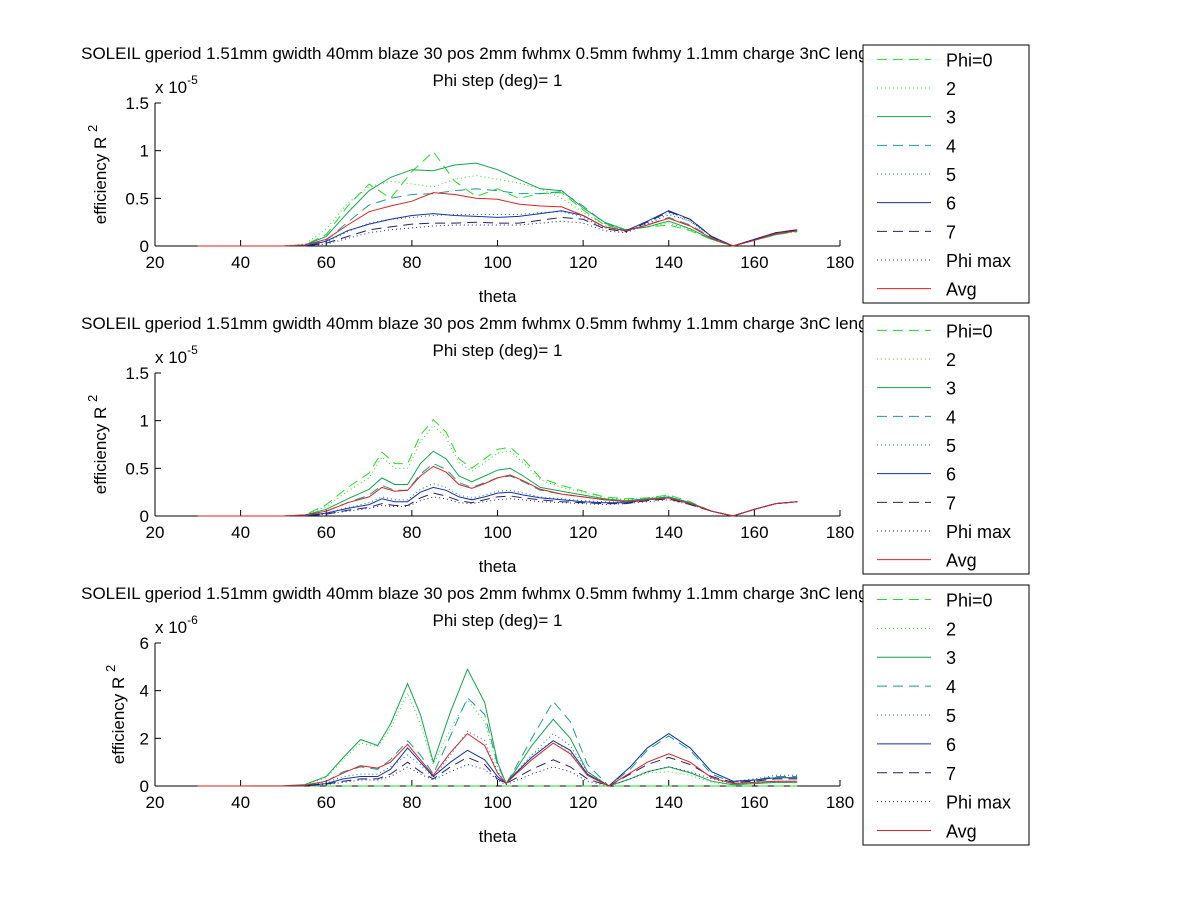  Describe the element at coordinates (144, 691) in the screenshot. I see `y-tick-label: 4` at that location.